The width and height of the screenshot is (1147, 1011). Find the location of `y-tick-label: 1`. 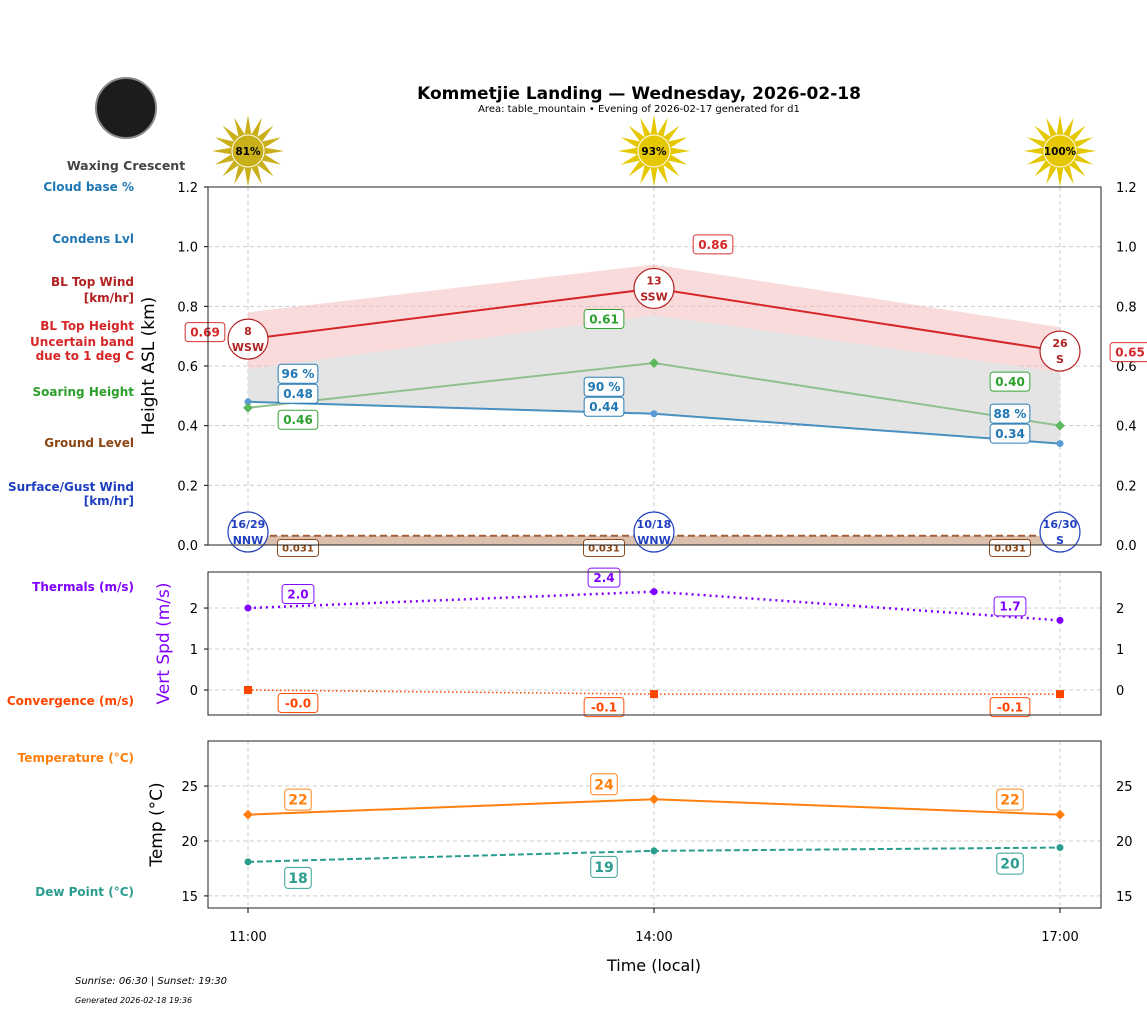

y-tick-label: 1 is located at coordinates (194, 650).